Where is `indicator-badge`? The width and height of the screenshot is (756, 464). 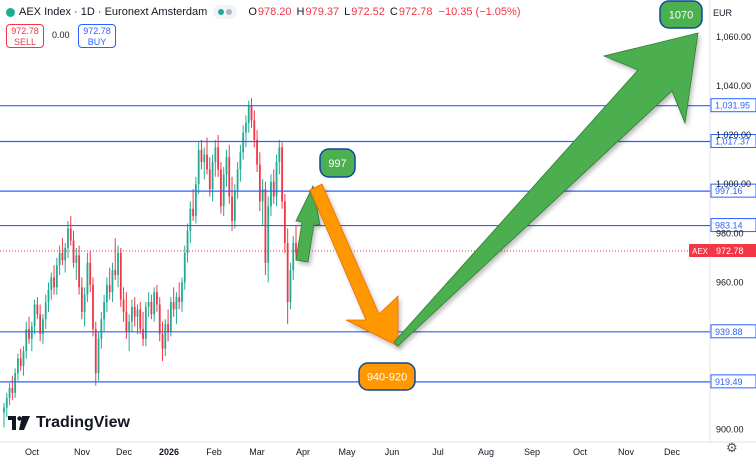
indicator-badge is located at coordinates (225, 12).